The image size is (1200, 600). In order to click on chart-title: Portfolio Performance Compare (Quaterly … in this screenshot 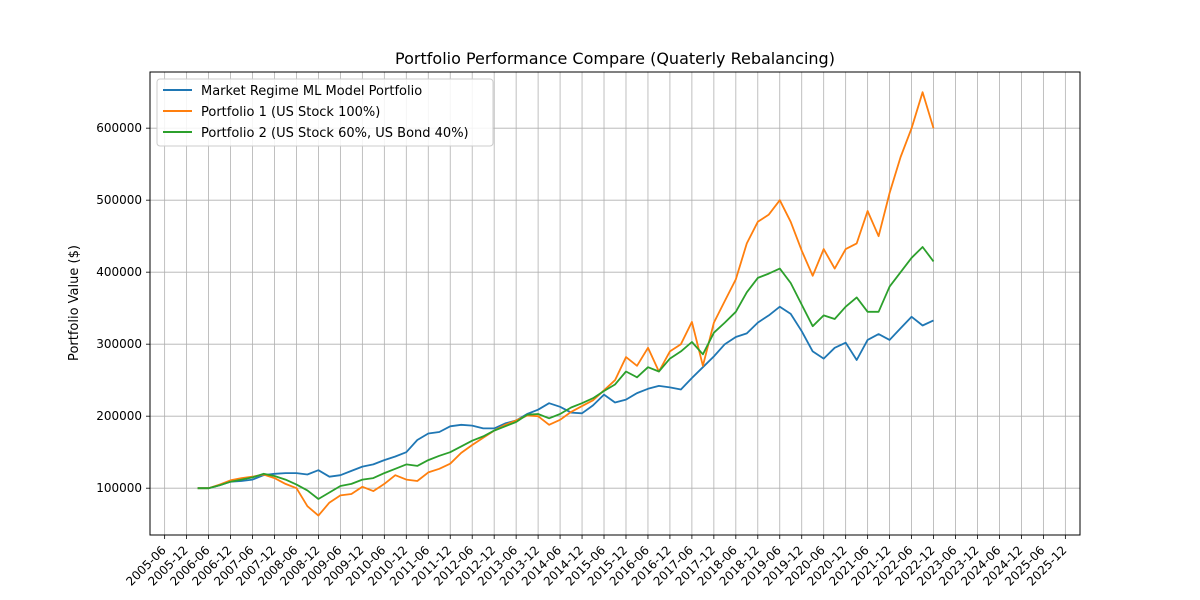, I will do `click(615, 58)`.